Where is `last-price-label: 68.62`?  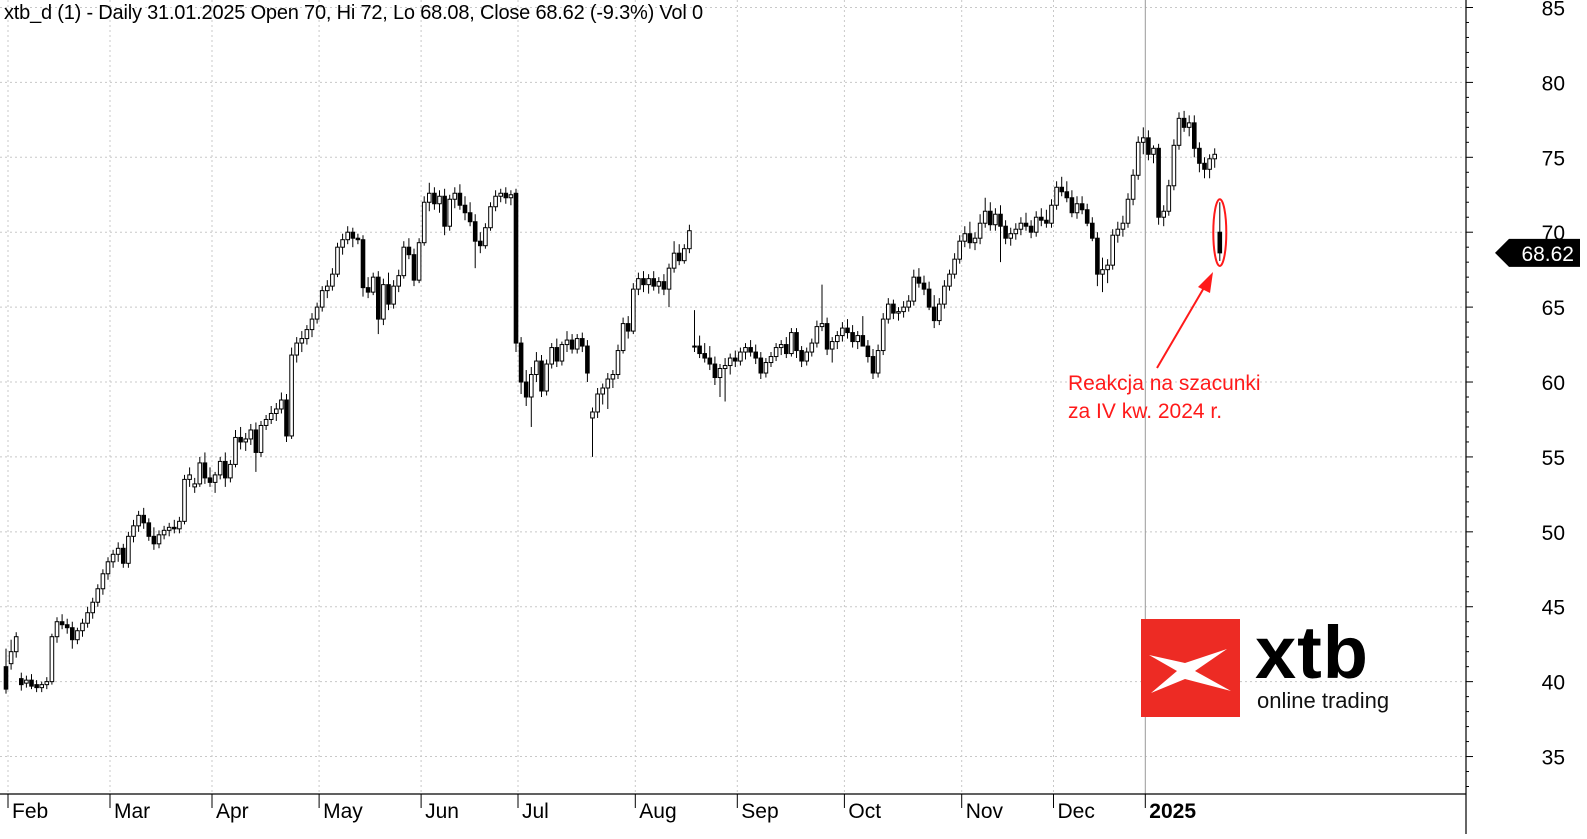 last-price-label: 68.62 is located at coordinates (1547, 254).